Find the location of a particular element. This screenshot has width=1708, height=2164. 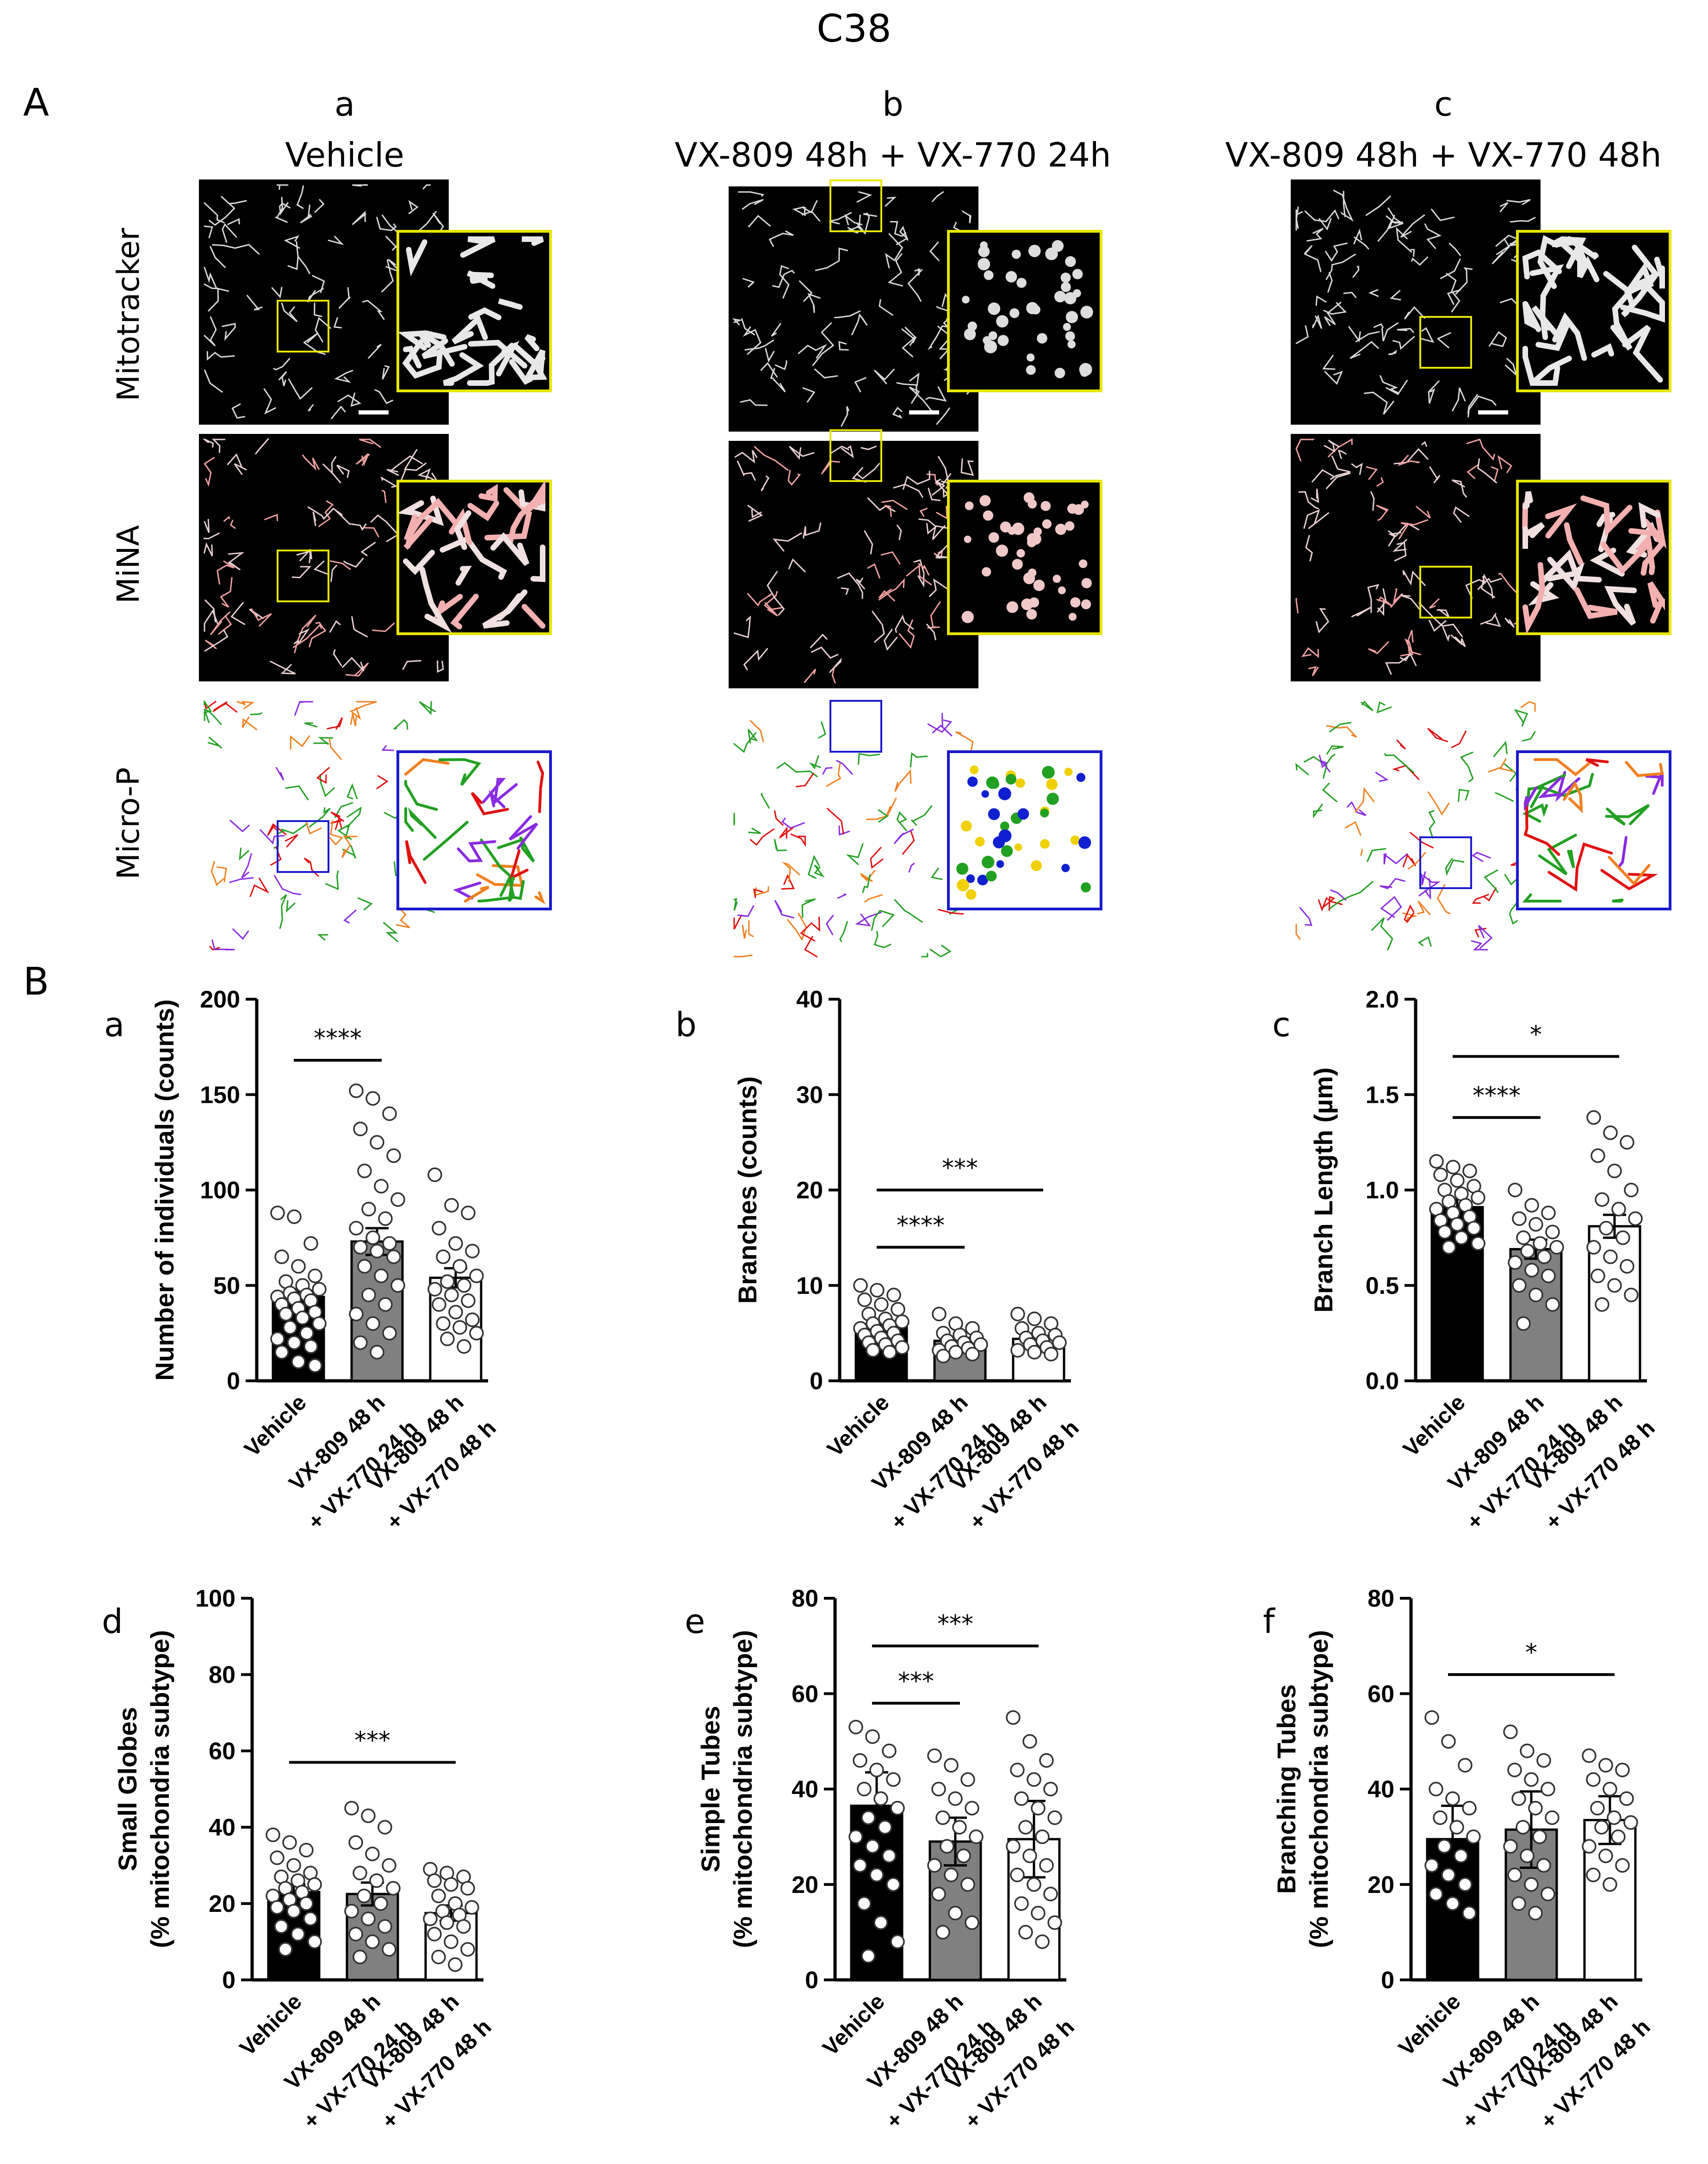

selection-box is located at coordinates (303, 846).